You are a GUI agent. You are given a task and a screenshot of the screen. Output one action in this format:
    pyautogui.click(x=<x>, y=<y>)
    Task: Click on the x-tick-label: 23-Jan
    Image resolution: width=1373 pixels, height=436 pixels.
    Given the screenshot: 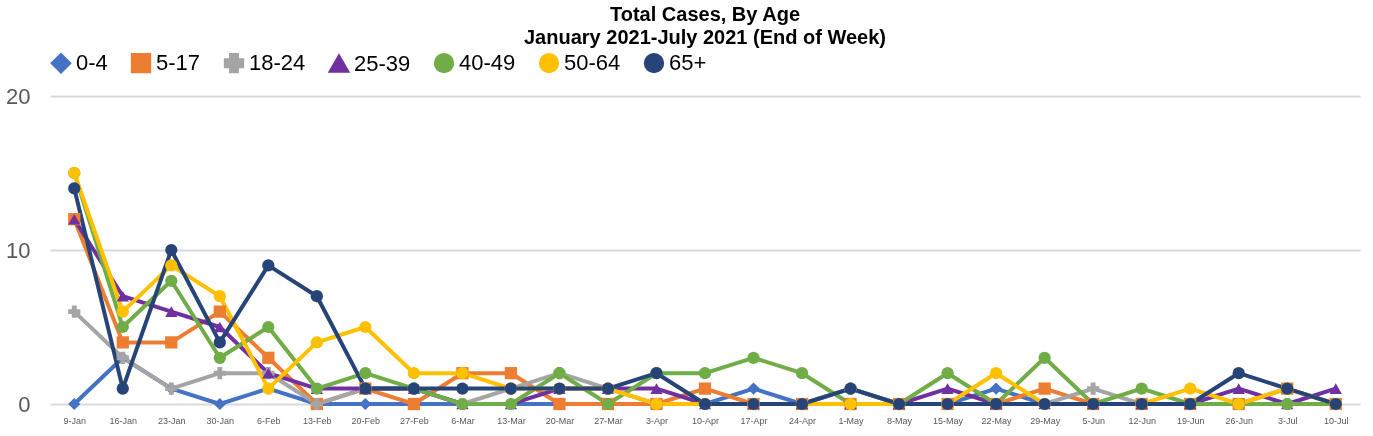 What is the action you would take?
    pyautogui.click(x=172, y=420)
    